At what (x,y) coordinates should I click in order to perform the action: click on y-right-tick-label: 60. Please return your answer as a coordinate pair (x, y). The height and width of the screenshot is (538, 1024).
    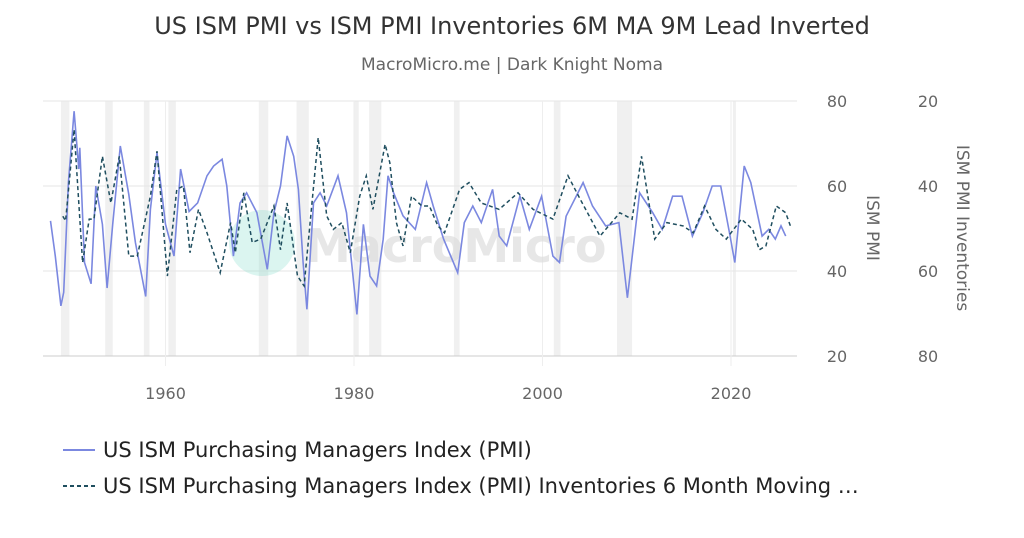
    Looking at the image, I should click on (928, 271).